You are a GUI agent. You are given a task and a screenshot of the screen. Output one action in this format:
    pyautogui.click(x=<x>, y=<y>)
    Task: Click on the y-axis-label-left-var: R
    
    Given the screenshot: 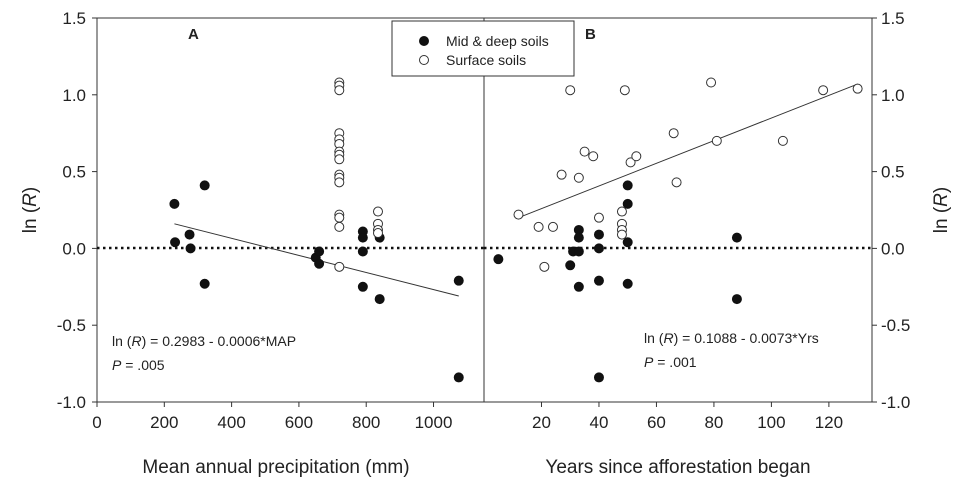 What is the action you would take?
    pyautogui.click(x=30, y=200)
    